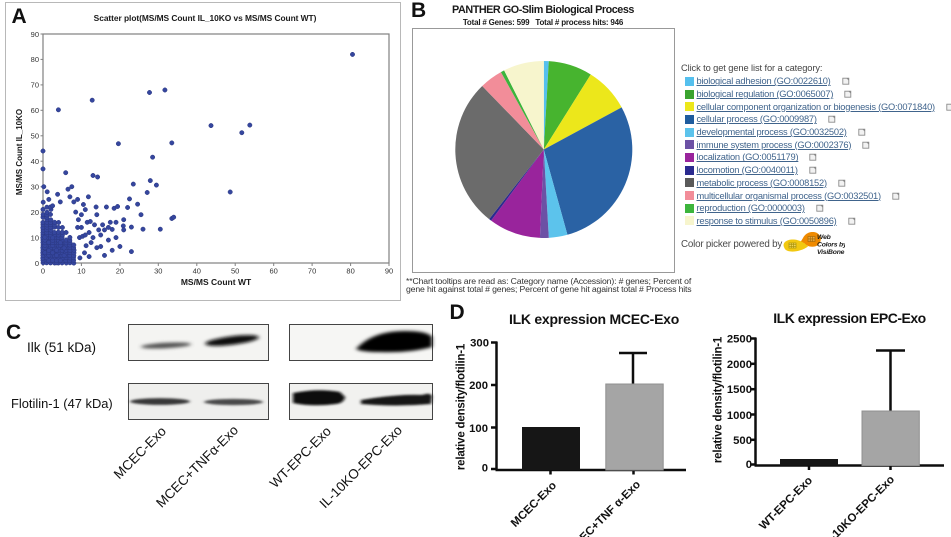 This screenshot has width=951, height=537. What do you see at coordinates (831, 245) in the screenshot?
I see `svg-text: Colors by` at bounding box center [831, 245].